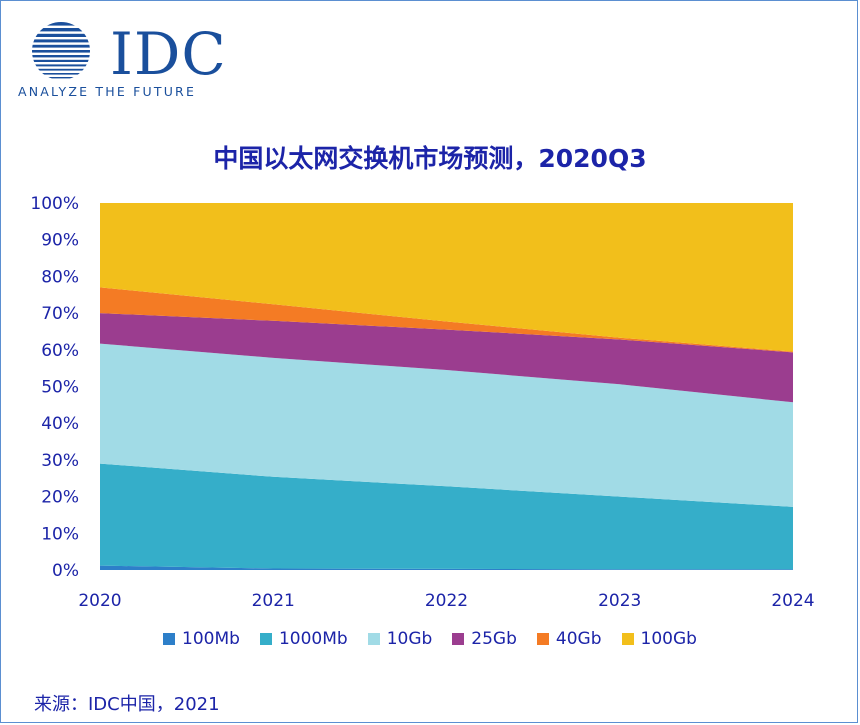 The height and width of the screenshot is (725, 860). What do you see at coordinates (430, 158) in the screenshot?
I see `chart-title: 中国以太网交换机市场预测，2020Q3` at bounding box center [430, 158].